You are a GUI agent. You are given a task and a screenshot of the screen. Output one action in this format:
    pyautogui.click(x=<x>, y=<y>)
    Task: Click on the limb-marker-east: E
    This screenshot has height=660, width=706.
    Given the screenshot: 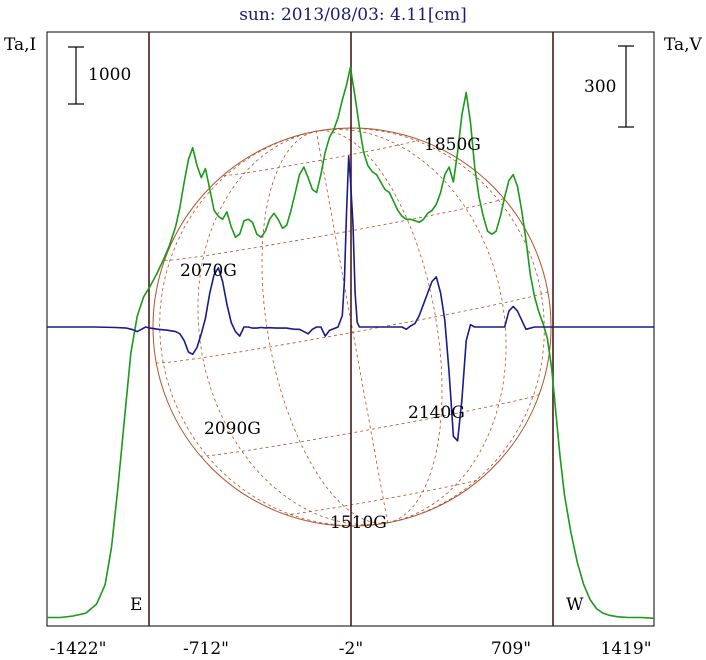 What is the action you would take?
    pyautogui.click(x=136, y=605)
    